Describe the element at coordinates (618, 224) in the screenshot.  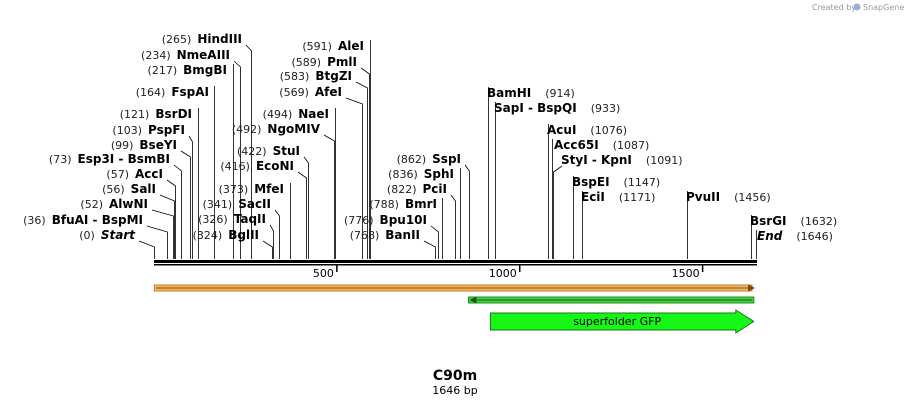
I see `site-ecii: EciI (1171)` at that location.